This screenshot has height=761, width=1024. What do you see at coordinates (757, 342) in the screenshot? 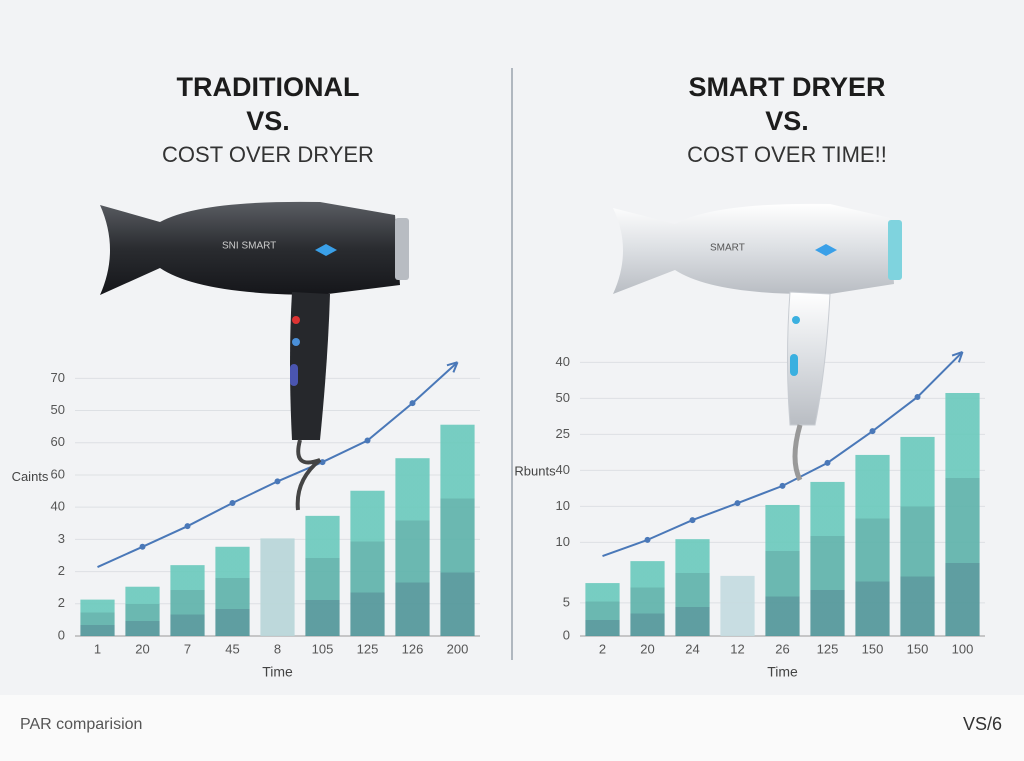
I see `dryer-smart: SMART` at bounding box center [757, 342].